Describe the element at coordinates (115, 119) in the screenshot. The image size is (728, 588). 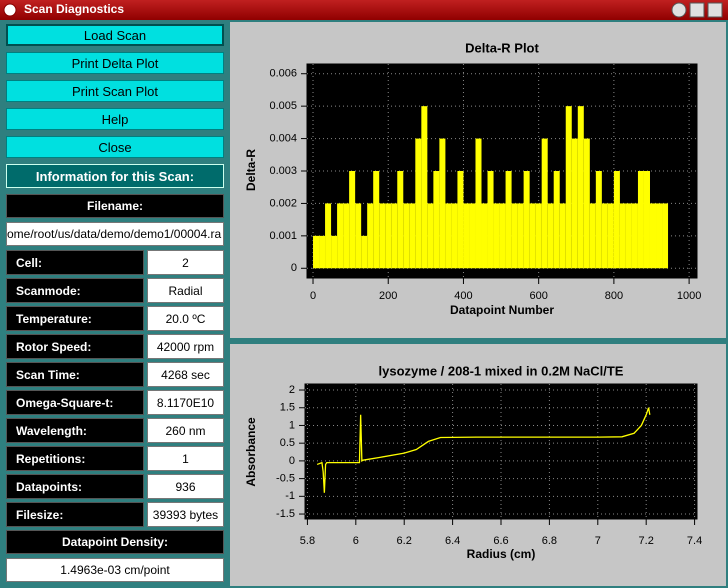
I see `button: Help` at that location.